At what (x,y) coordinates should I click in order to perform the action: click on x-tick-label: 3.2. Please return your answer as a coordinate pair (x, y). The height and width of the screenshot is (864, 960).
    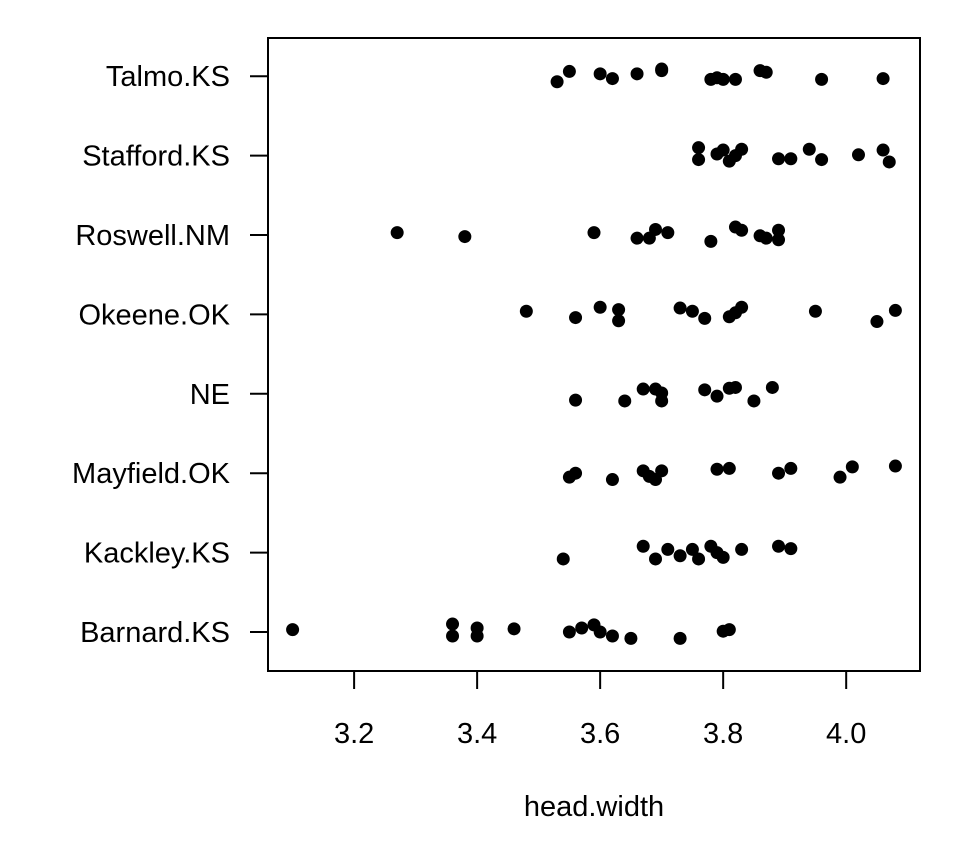
    Looking at the image, I should click on (354, 734).